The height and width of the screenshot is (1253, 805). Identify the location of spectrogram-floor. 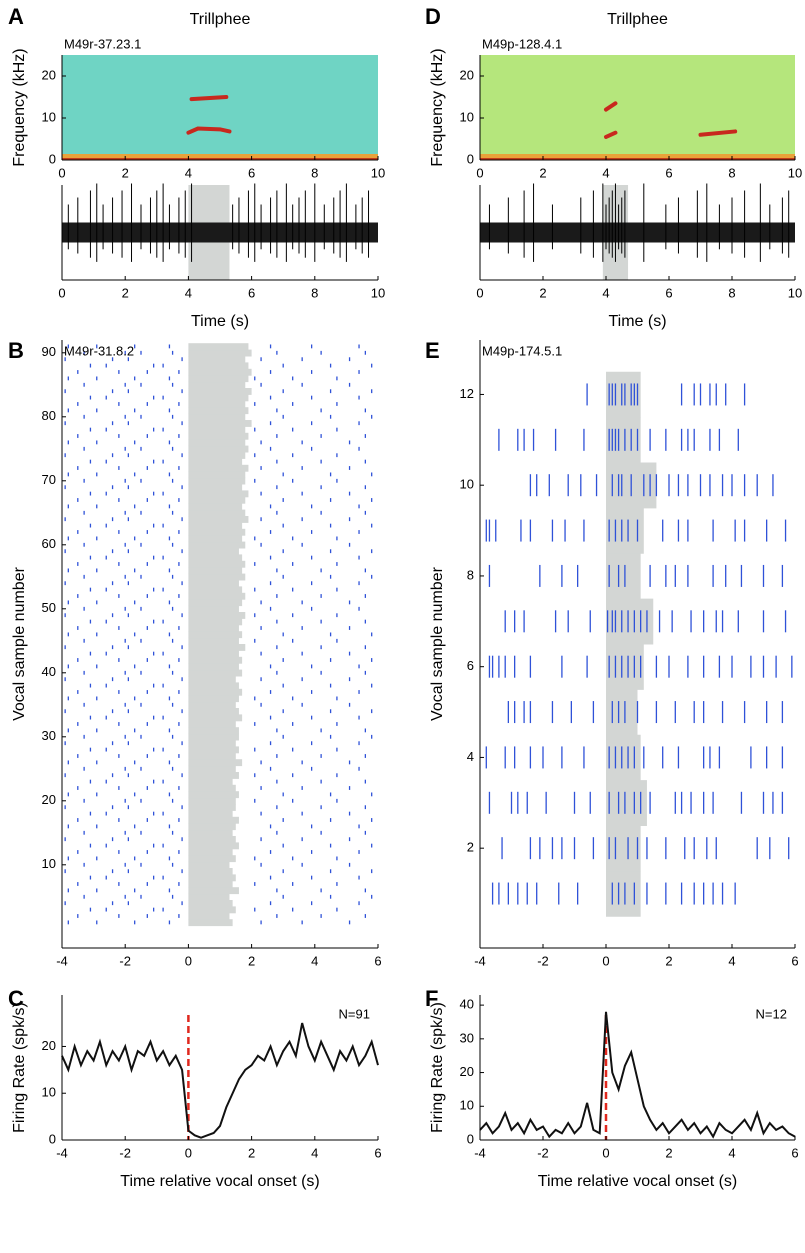
(637, 159).